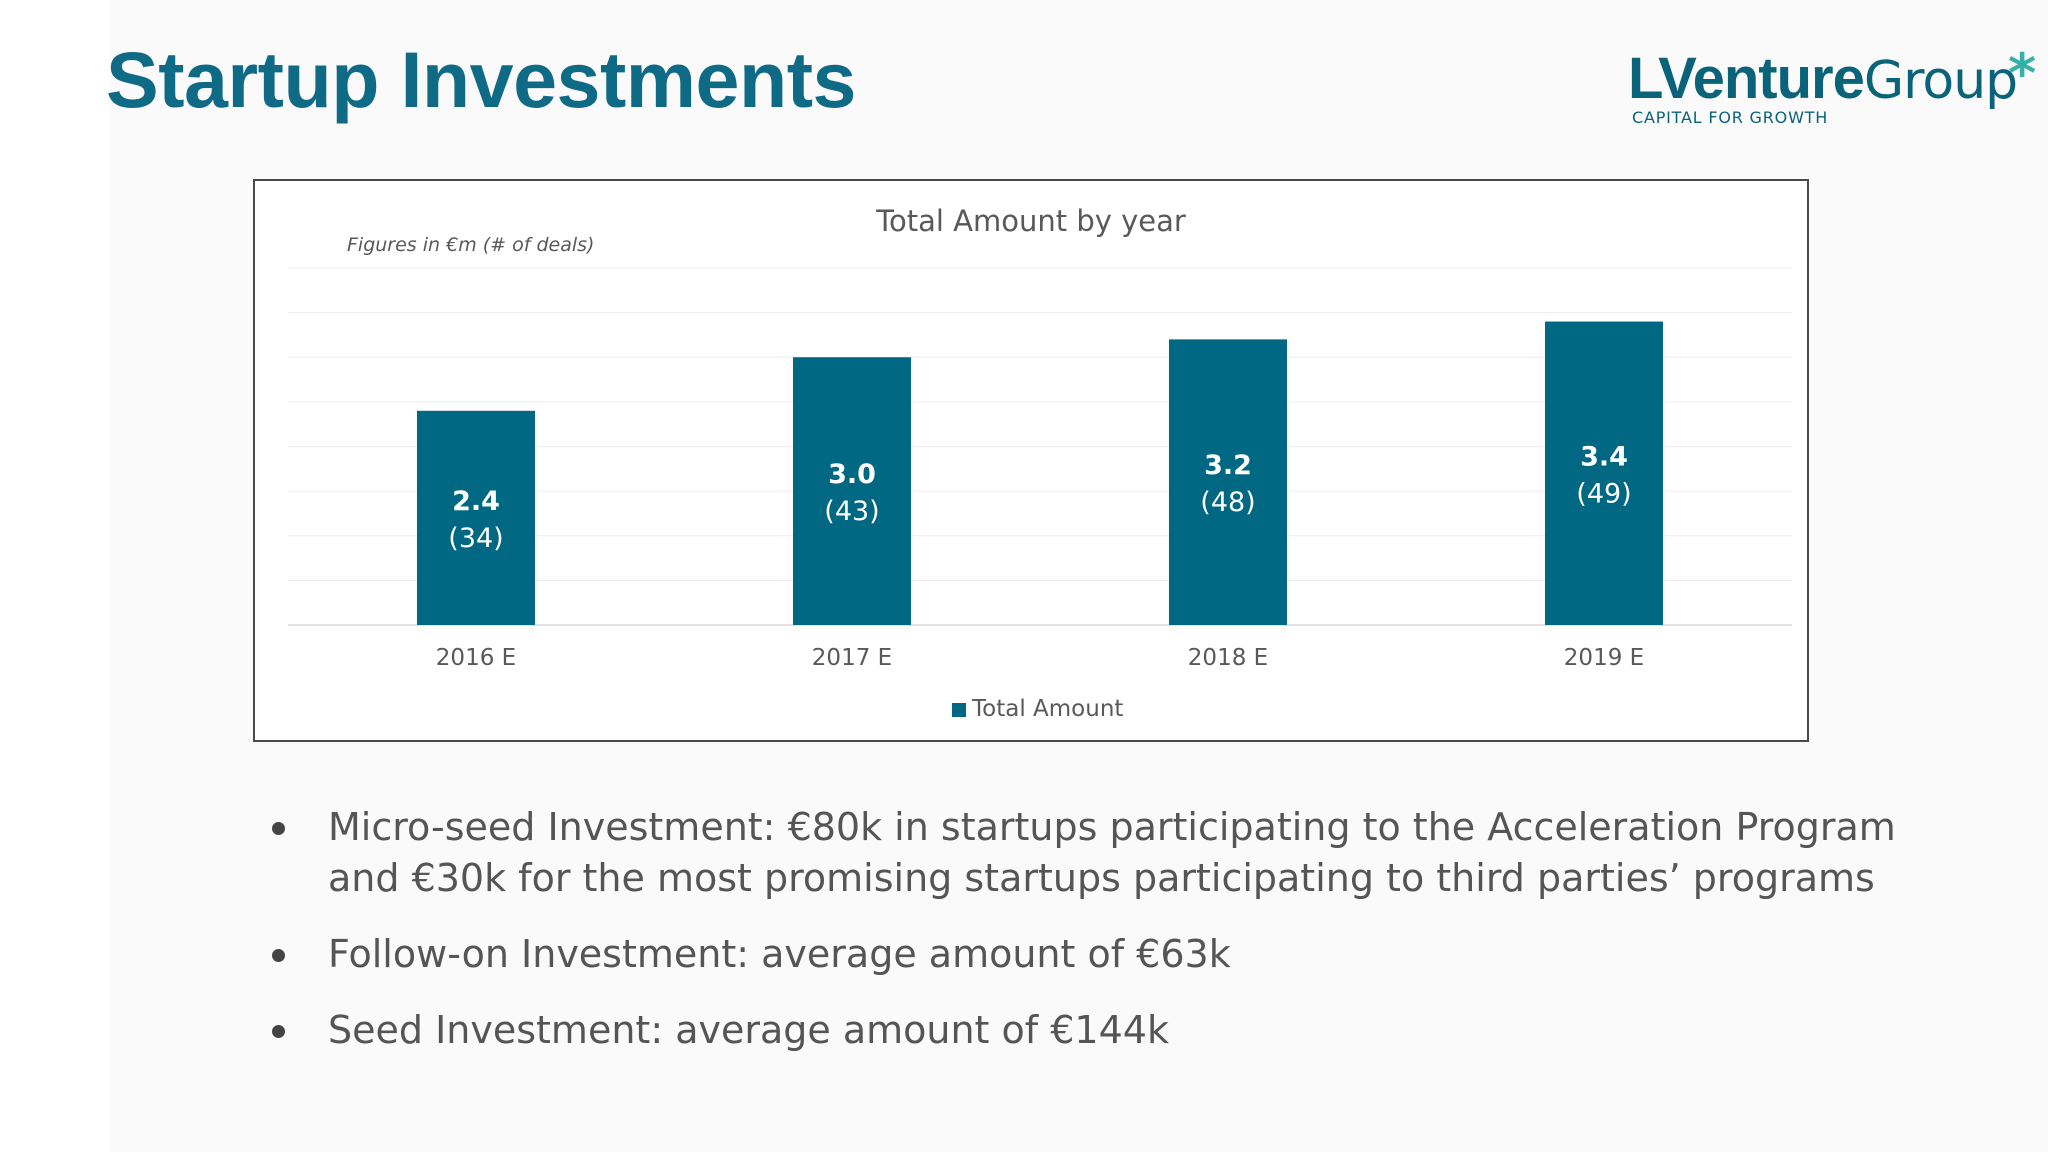  I want to click on bar-deals-label: (43), so click(851, 511).